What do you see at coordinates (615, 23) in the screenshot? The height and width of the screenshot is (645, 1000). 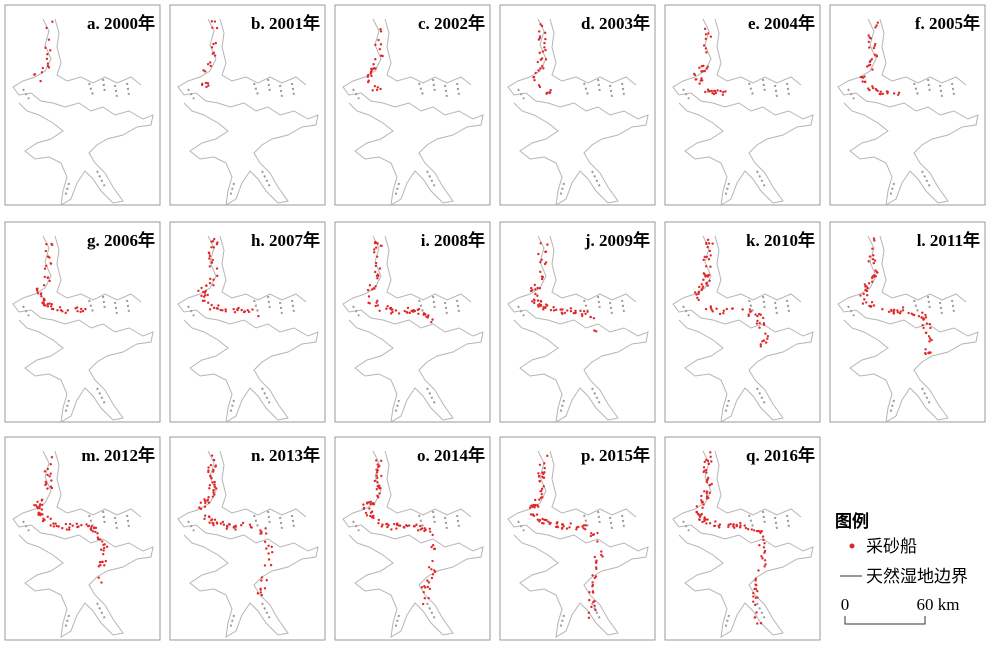 I see `panel-label: d. 2003年` at bounding box center [615, 23].